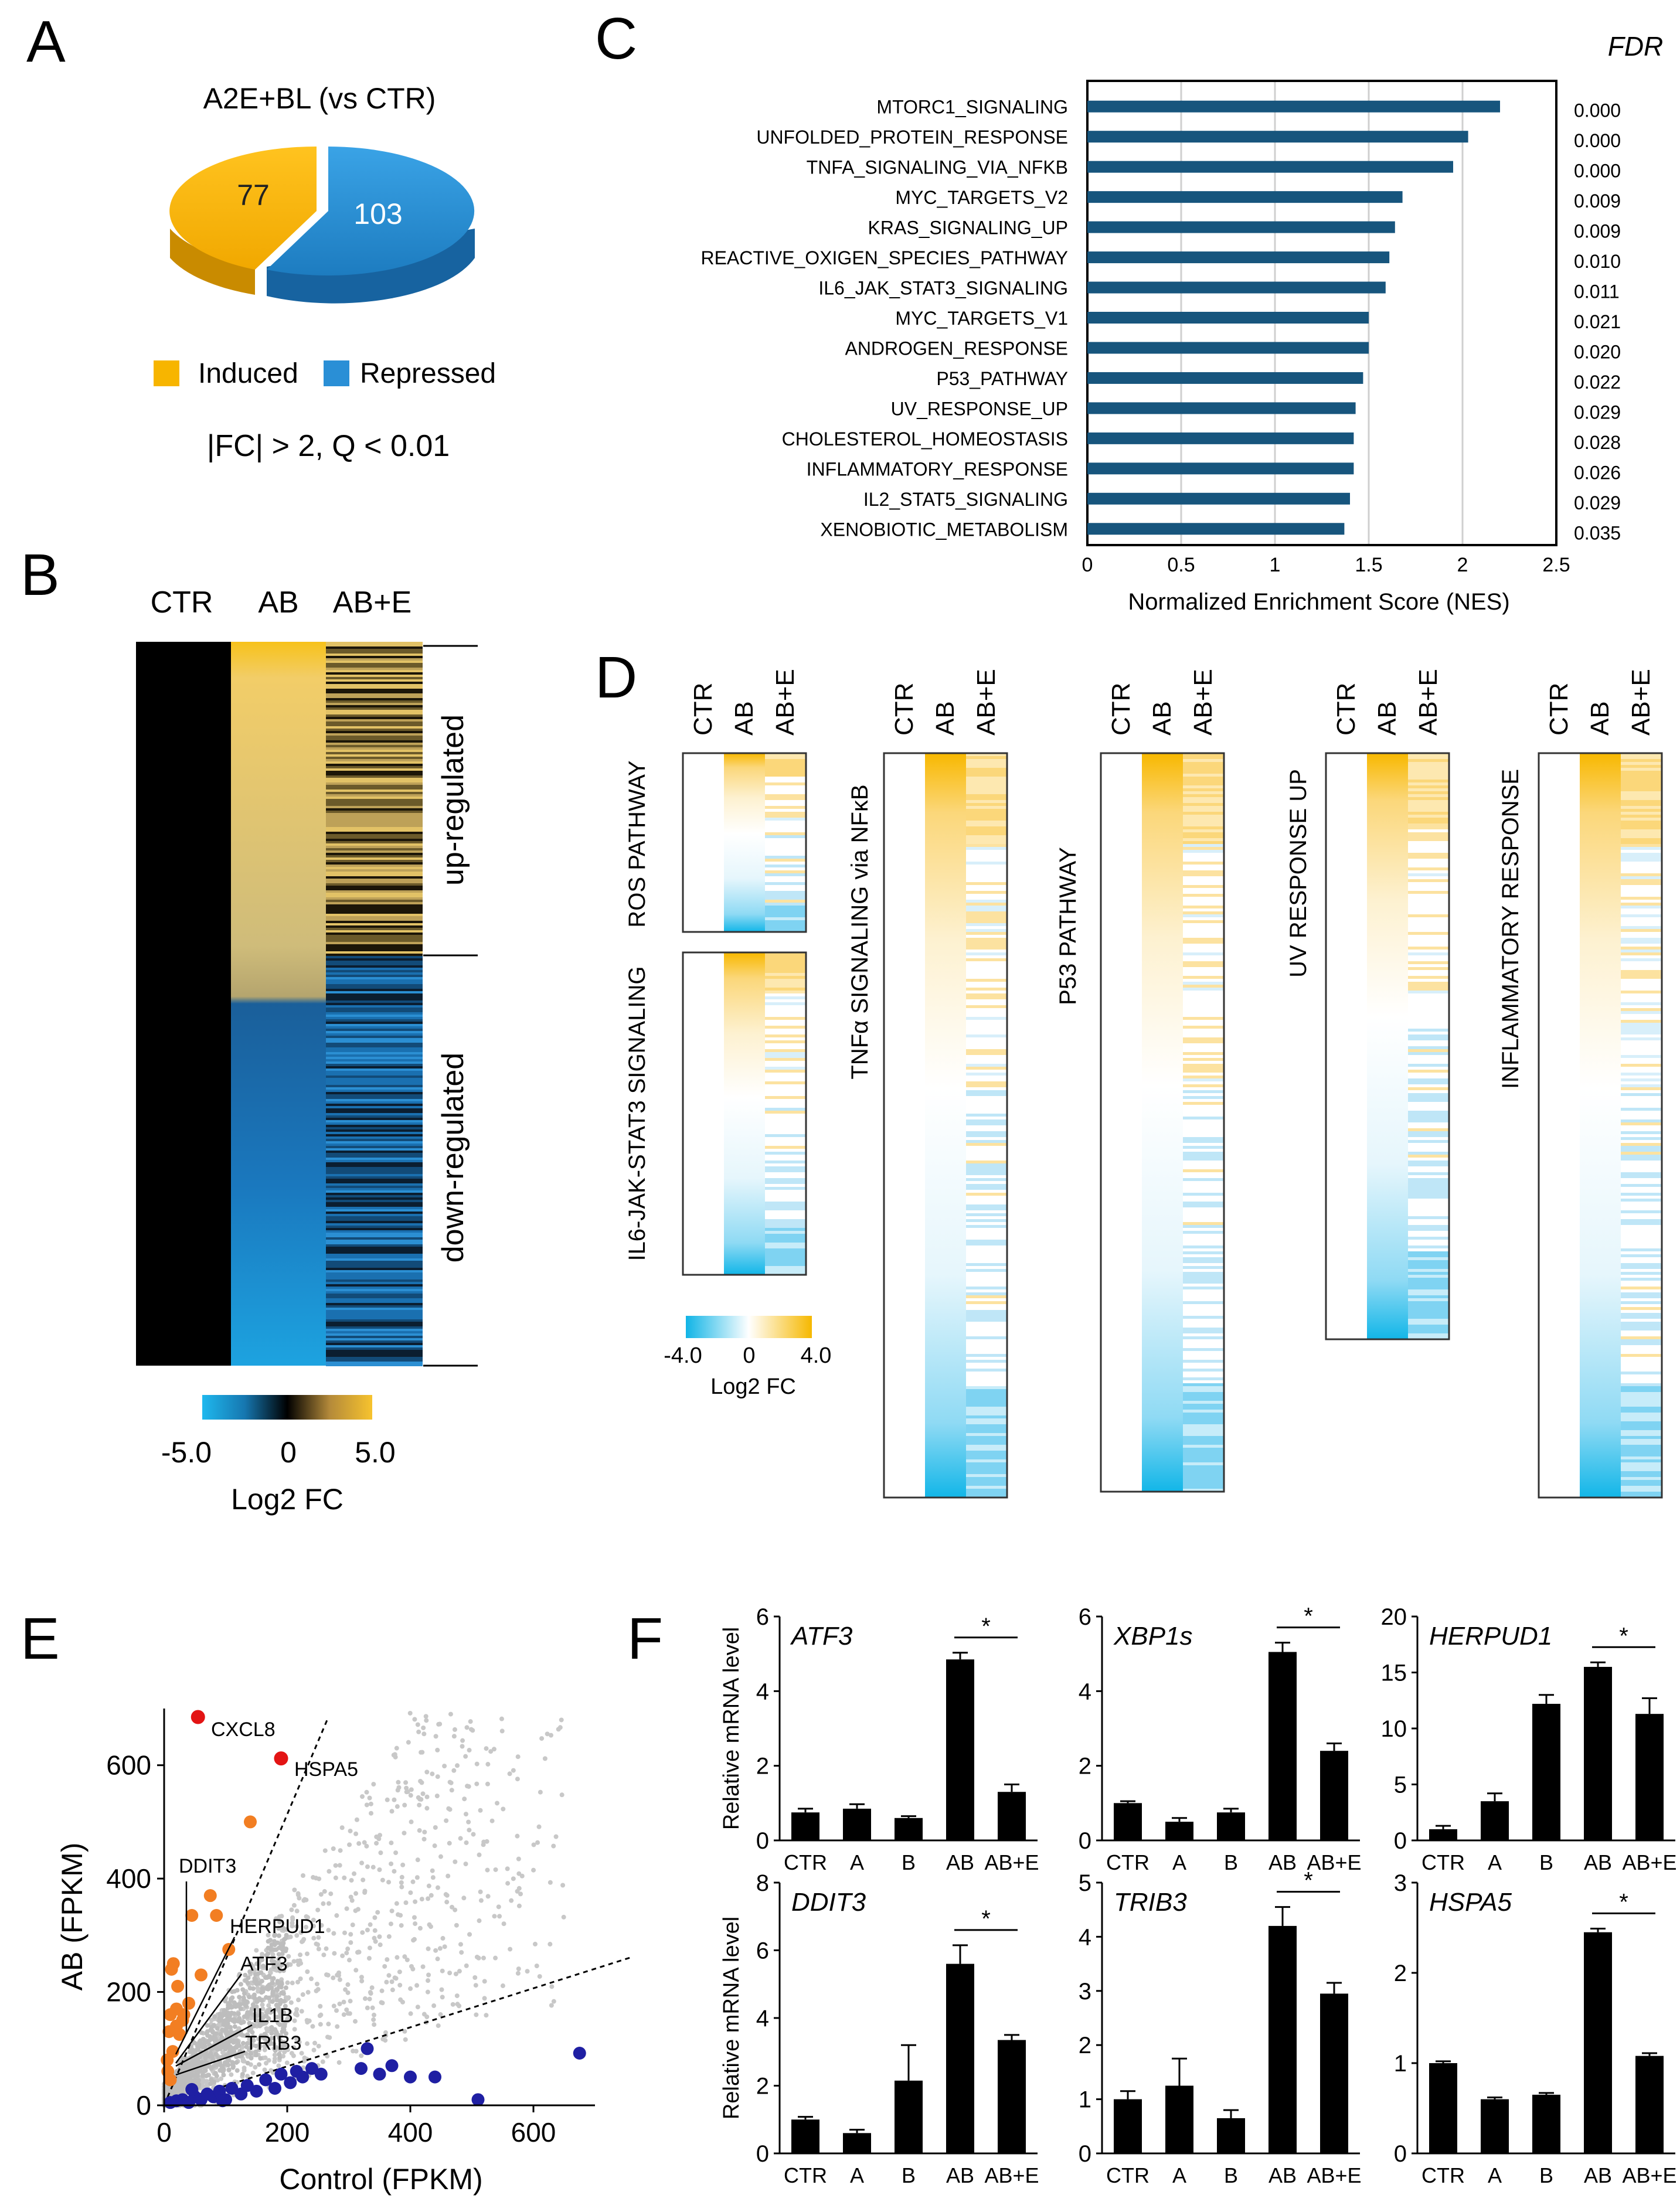 This screenshot has height=2212, width=1680. What do you see at coordinates (1462, 565) in the screenshot?
I see `nes-tick-label: 2` at bounding box center [1462, 565].